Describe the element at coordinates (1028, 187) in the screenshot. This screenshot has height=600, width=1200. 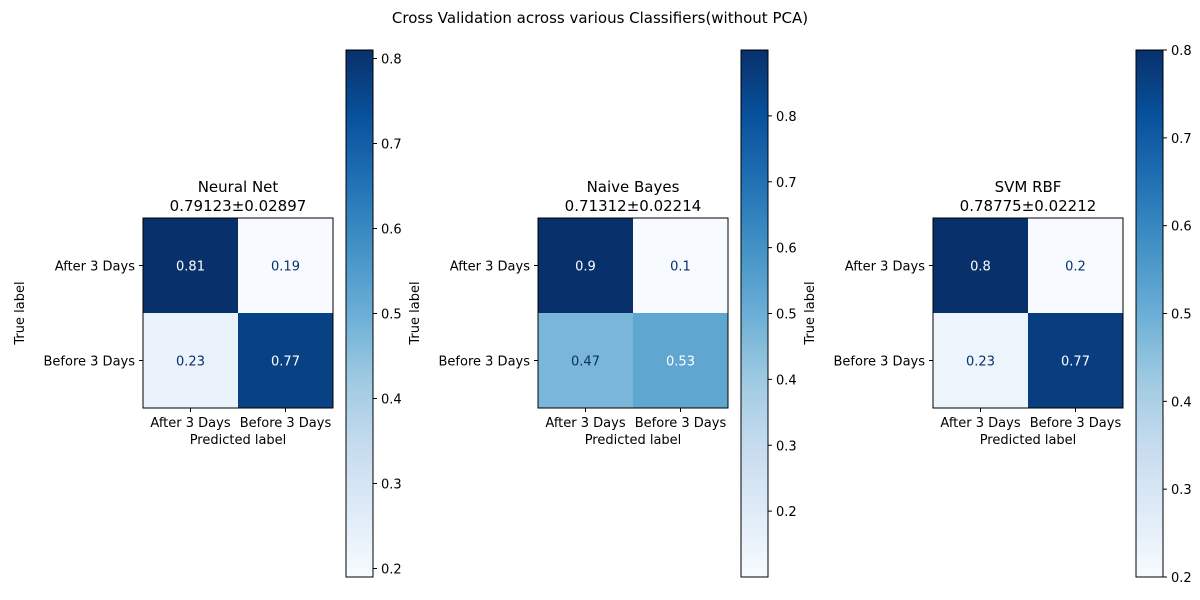
I see `panel-title: SVM RBF` at that location.